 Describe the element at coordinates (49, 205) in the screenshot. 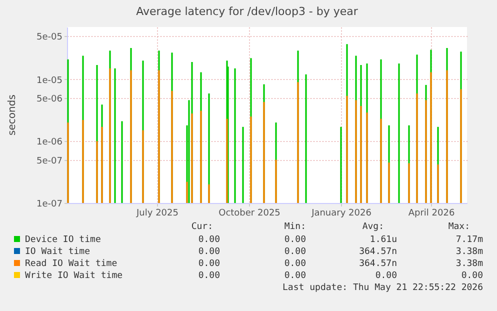

I see `y-tick-label: 1e-07` at that location.